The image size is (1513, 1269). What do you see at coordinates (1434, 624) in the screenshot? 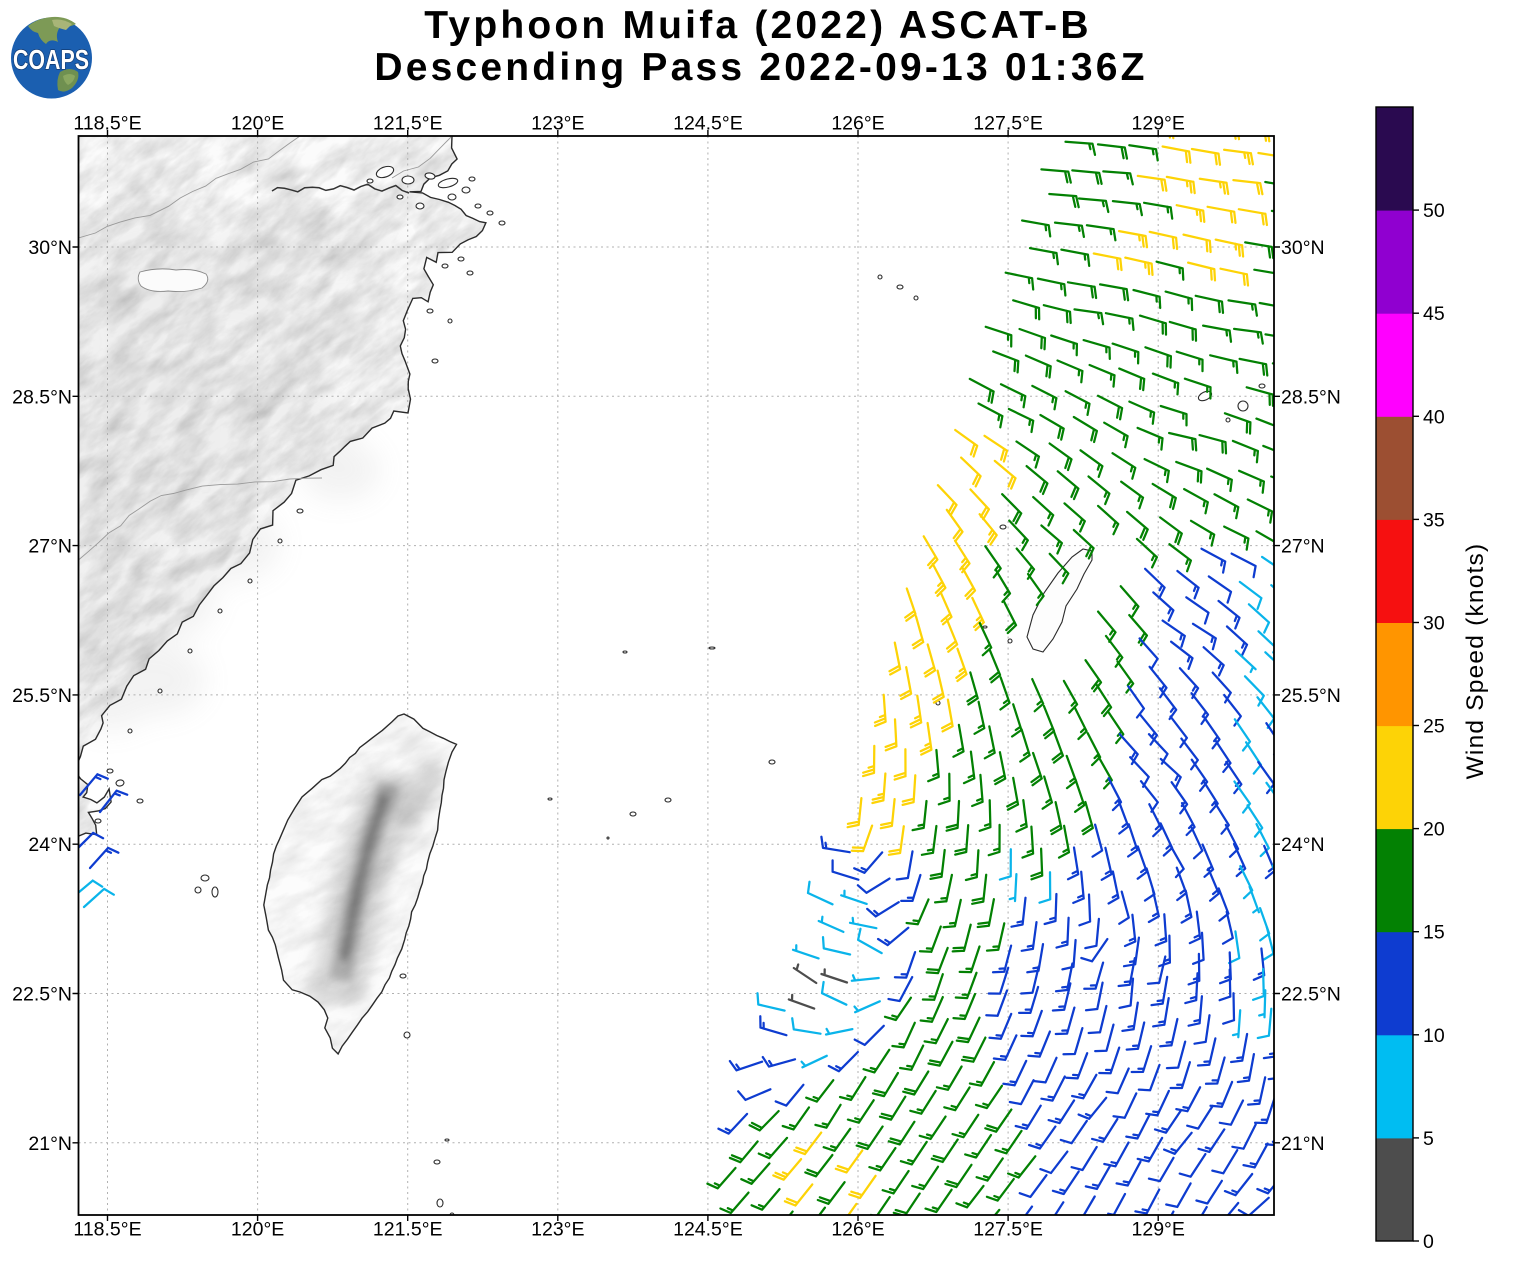
I see `svg-text: 30` at bounding box center [1434, 624].